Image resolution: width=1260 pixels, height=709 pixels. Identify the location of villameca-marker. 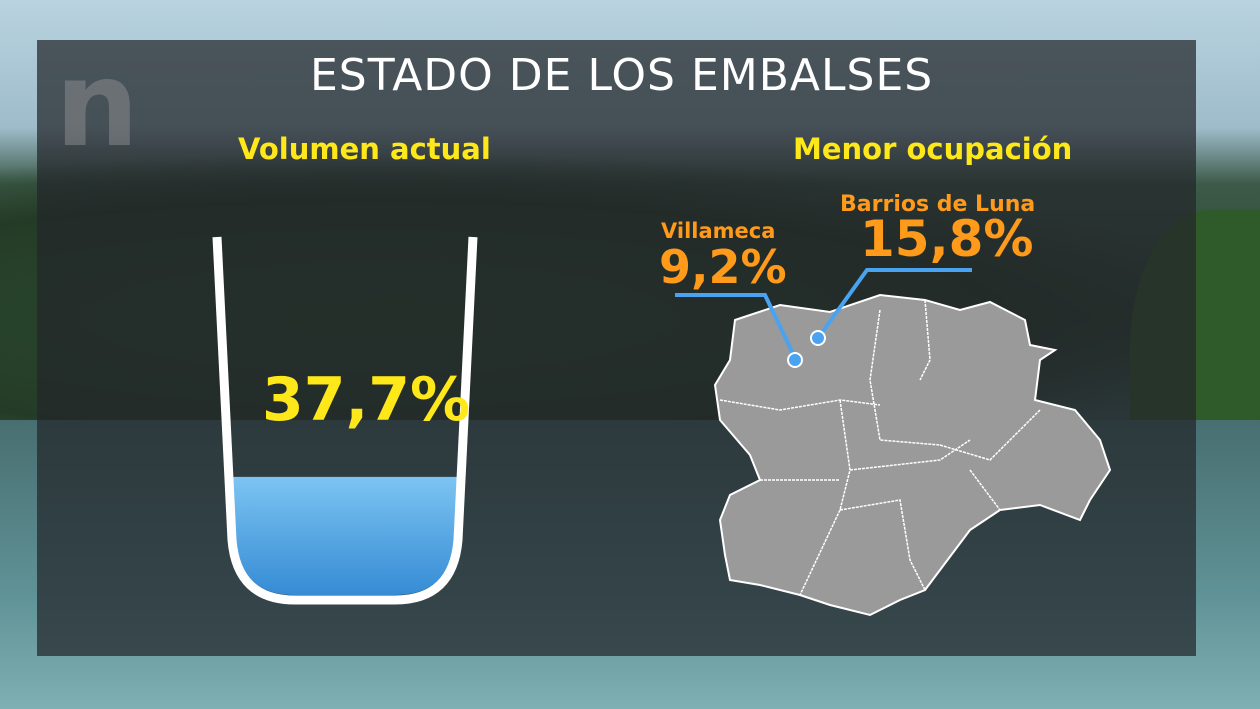
(795, 360).